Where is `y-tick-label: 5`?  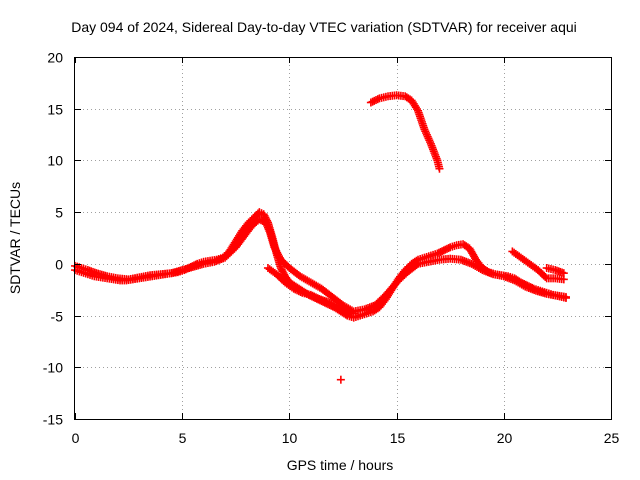
y-tick-label: 5 is located at coordinates (59, 213).